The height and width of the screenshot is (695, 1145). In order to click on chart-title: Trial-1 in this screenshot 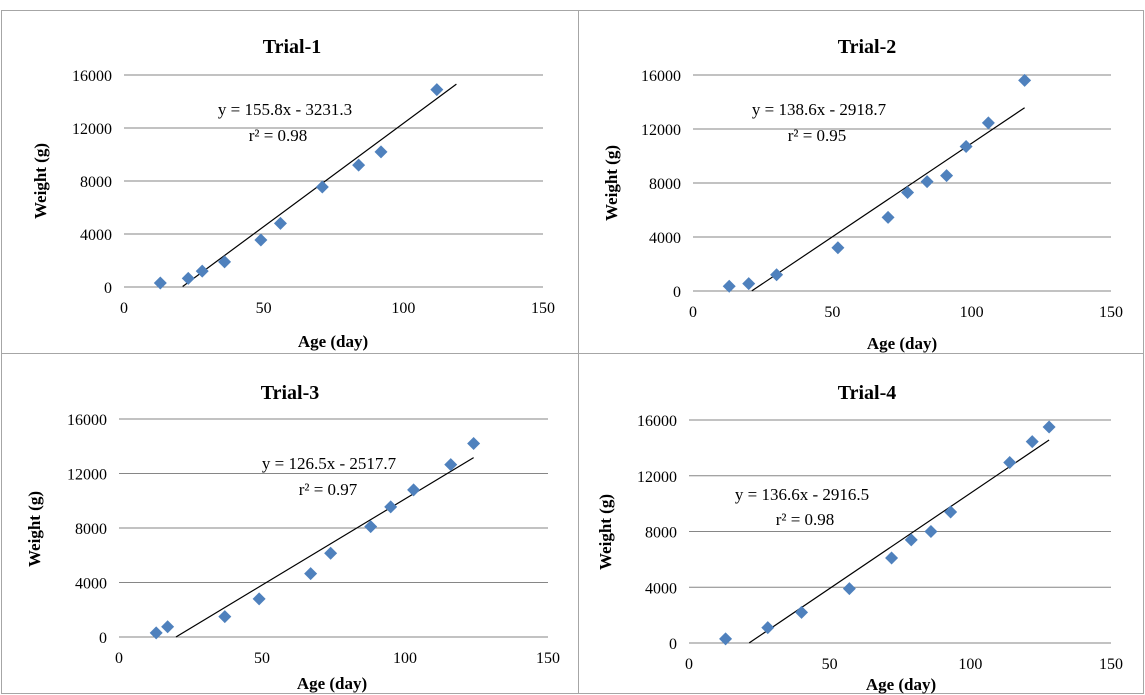, I will do `click(292, 47)`.